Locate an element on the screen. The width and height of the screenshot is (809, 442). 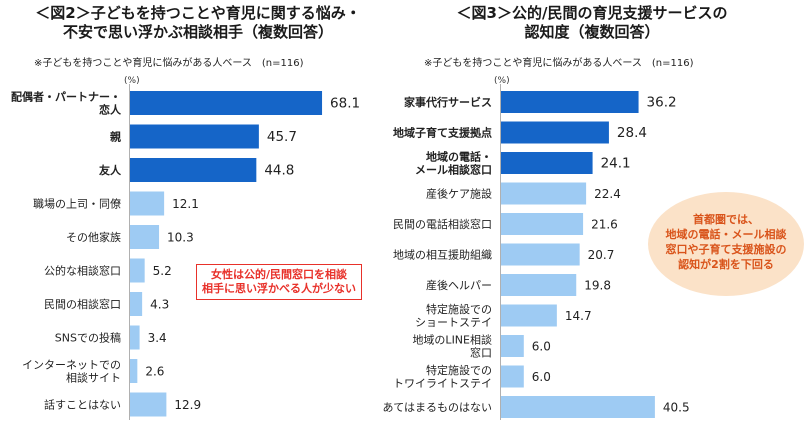
fig2-value-label-3: 12.1 is located at coordinates (185, 204).